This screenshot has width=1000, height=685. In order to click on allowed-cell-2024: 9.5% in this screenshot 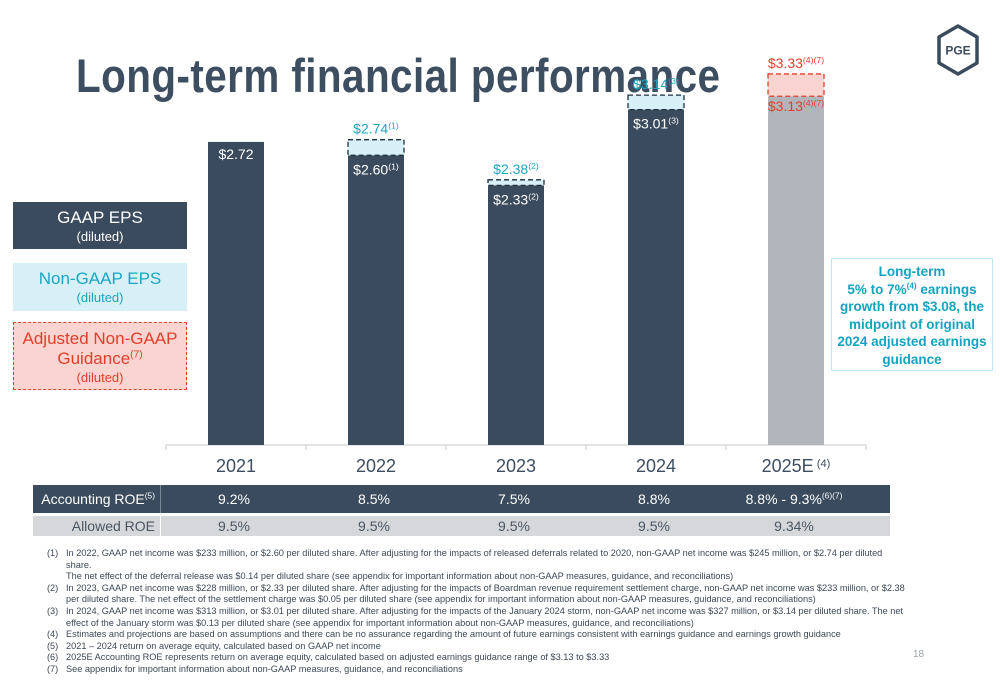, I will do `click(654, 526)`.